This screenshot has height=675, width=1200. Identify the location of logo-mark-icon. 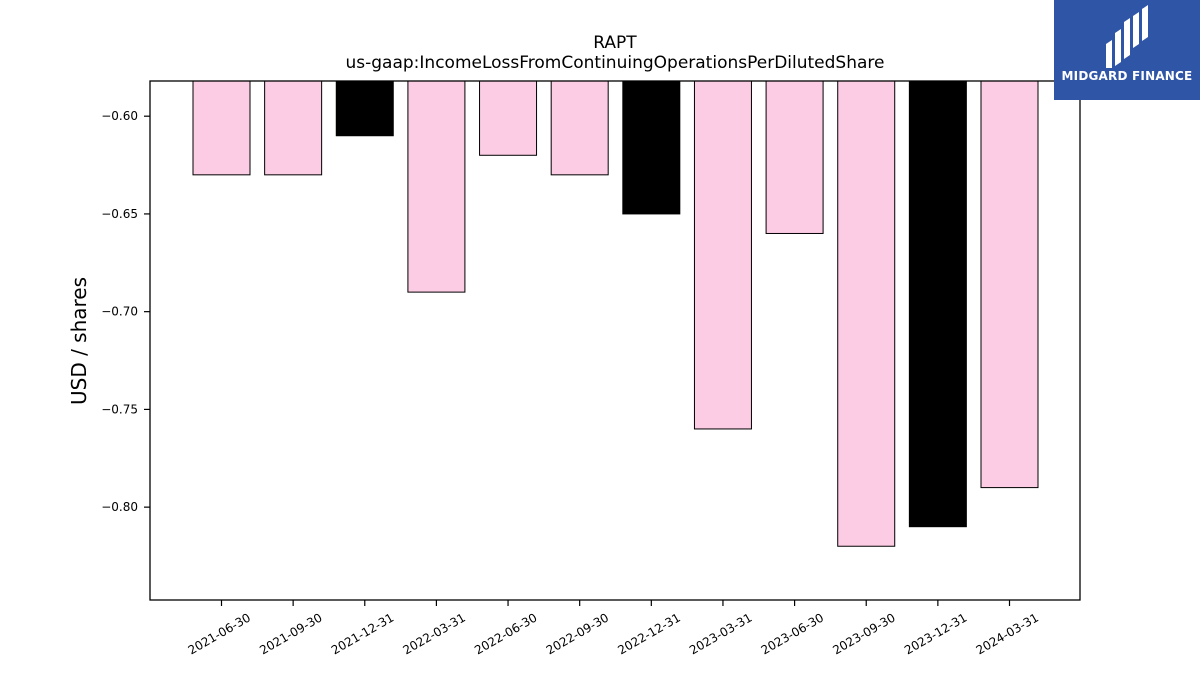
(1127, 36).